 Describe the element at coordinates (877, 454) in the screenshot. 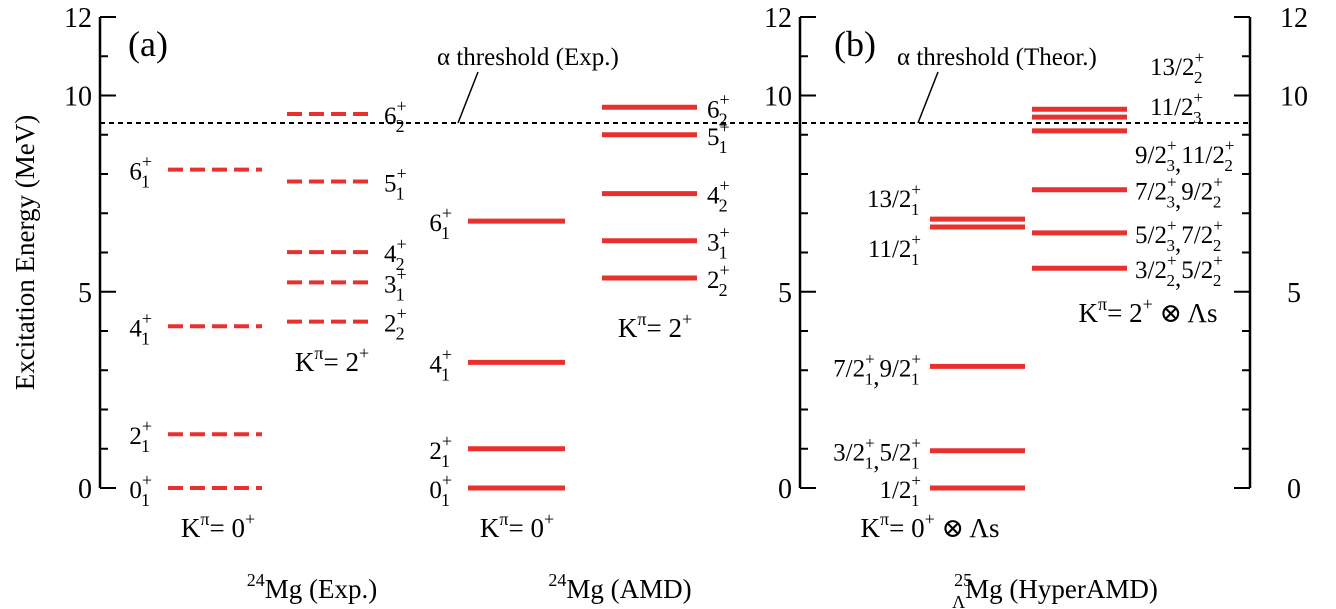

I see `level-label: 3/2+ 1,5/2+ 1` at that location.